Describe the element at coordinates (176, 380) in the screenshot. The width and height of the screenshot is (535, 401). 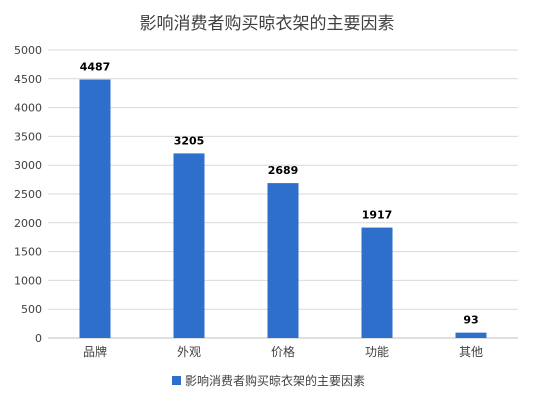
I see `legend-swatch` at that location.